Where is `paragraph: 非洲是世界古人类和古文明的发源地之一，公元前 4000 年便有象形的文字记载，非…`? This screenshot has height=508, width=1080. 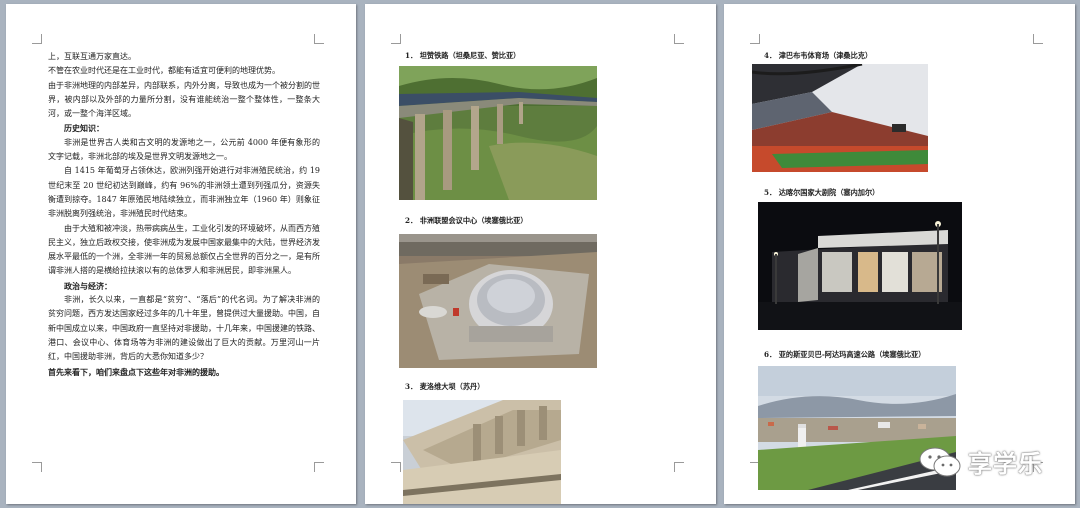
paragraph: 非洲是世界古人类和古文明的发源地之一，公元前 4000 年便有象形的文字记载，非… is located at coordinates (184, 149).